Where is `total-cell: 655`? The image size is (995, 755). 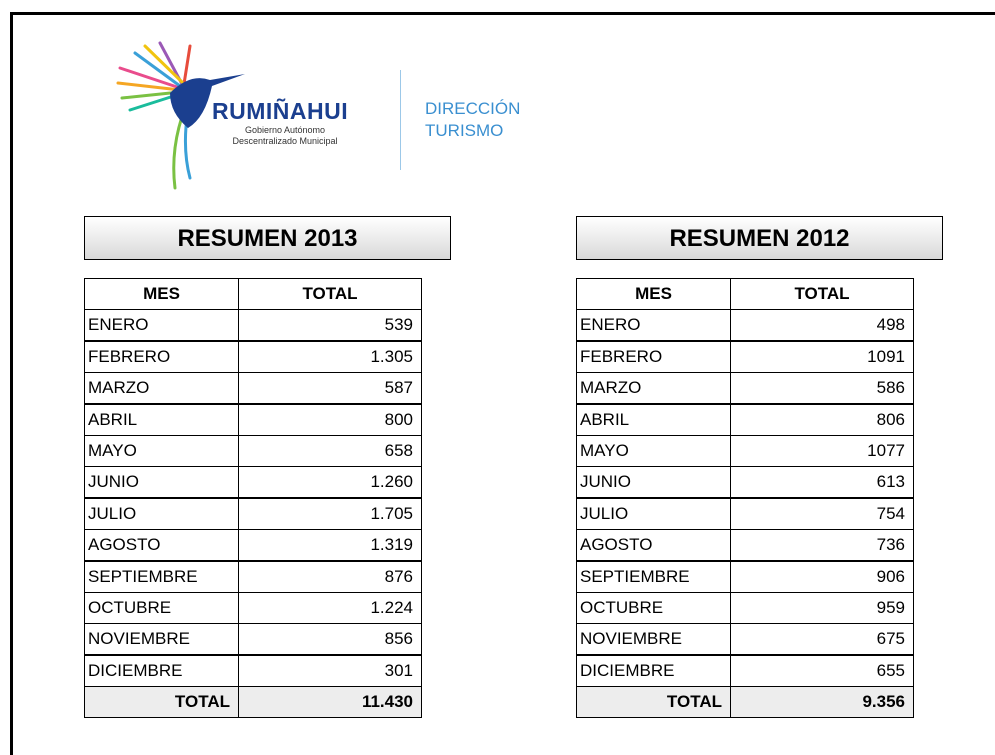 total-cell: 655 is located at coordinates (822, 670).